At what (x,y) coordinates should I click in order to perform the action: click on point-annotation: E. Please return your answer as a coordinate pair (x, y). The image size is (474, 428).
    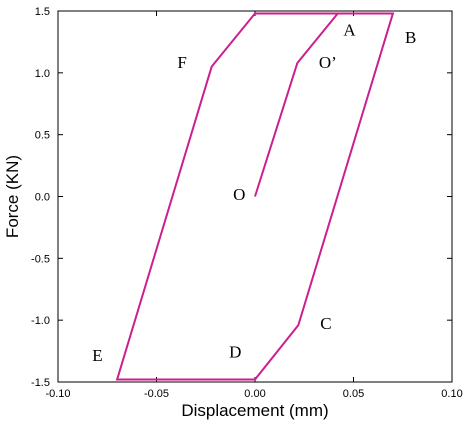
    Looking at the image, I should click on (97, 355).